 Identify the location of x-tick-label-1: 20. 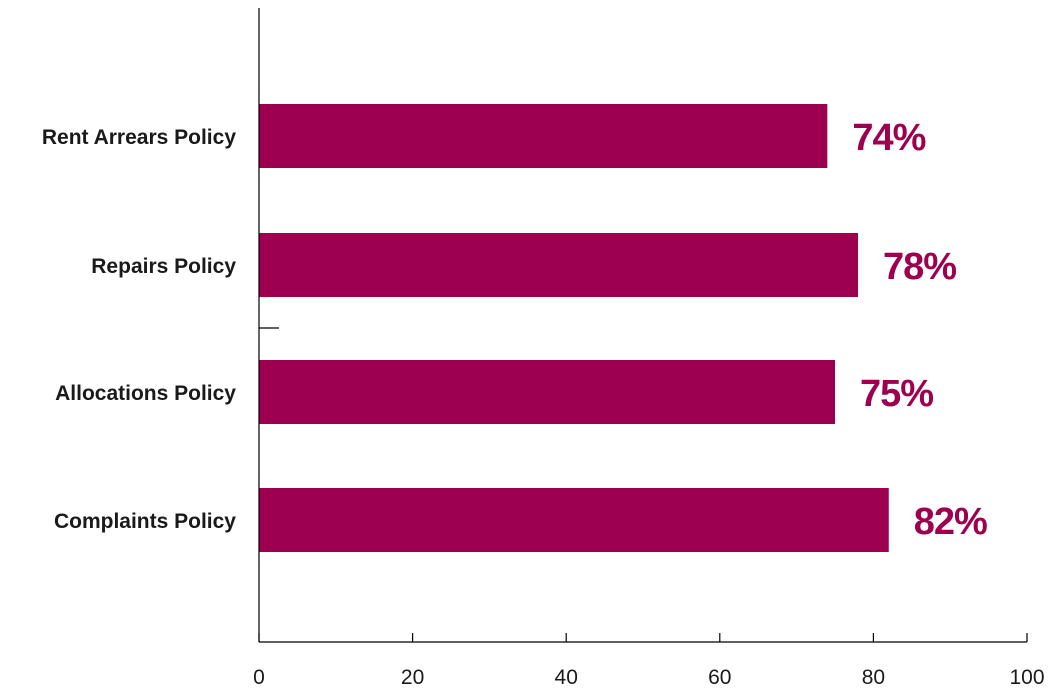
(412, 677).